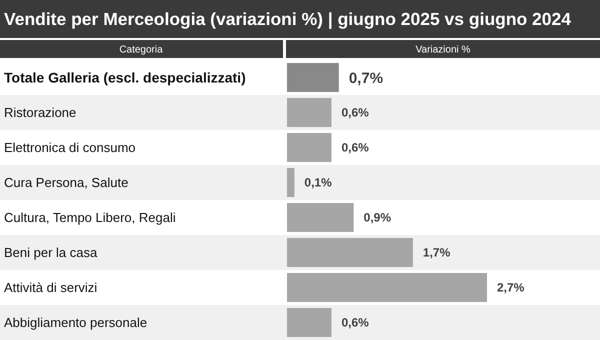 The height and width of the screenshot is (340, 600). I want to click on data-label: 0,7%, so click(366, 78).